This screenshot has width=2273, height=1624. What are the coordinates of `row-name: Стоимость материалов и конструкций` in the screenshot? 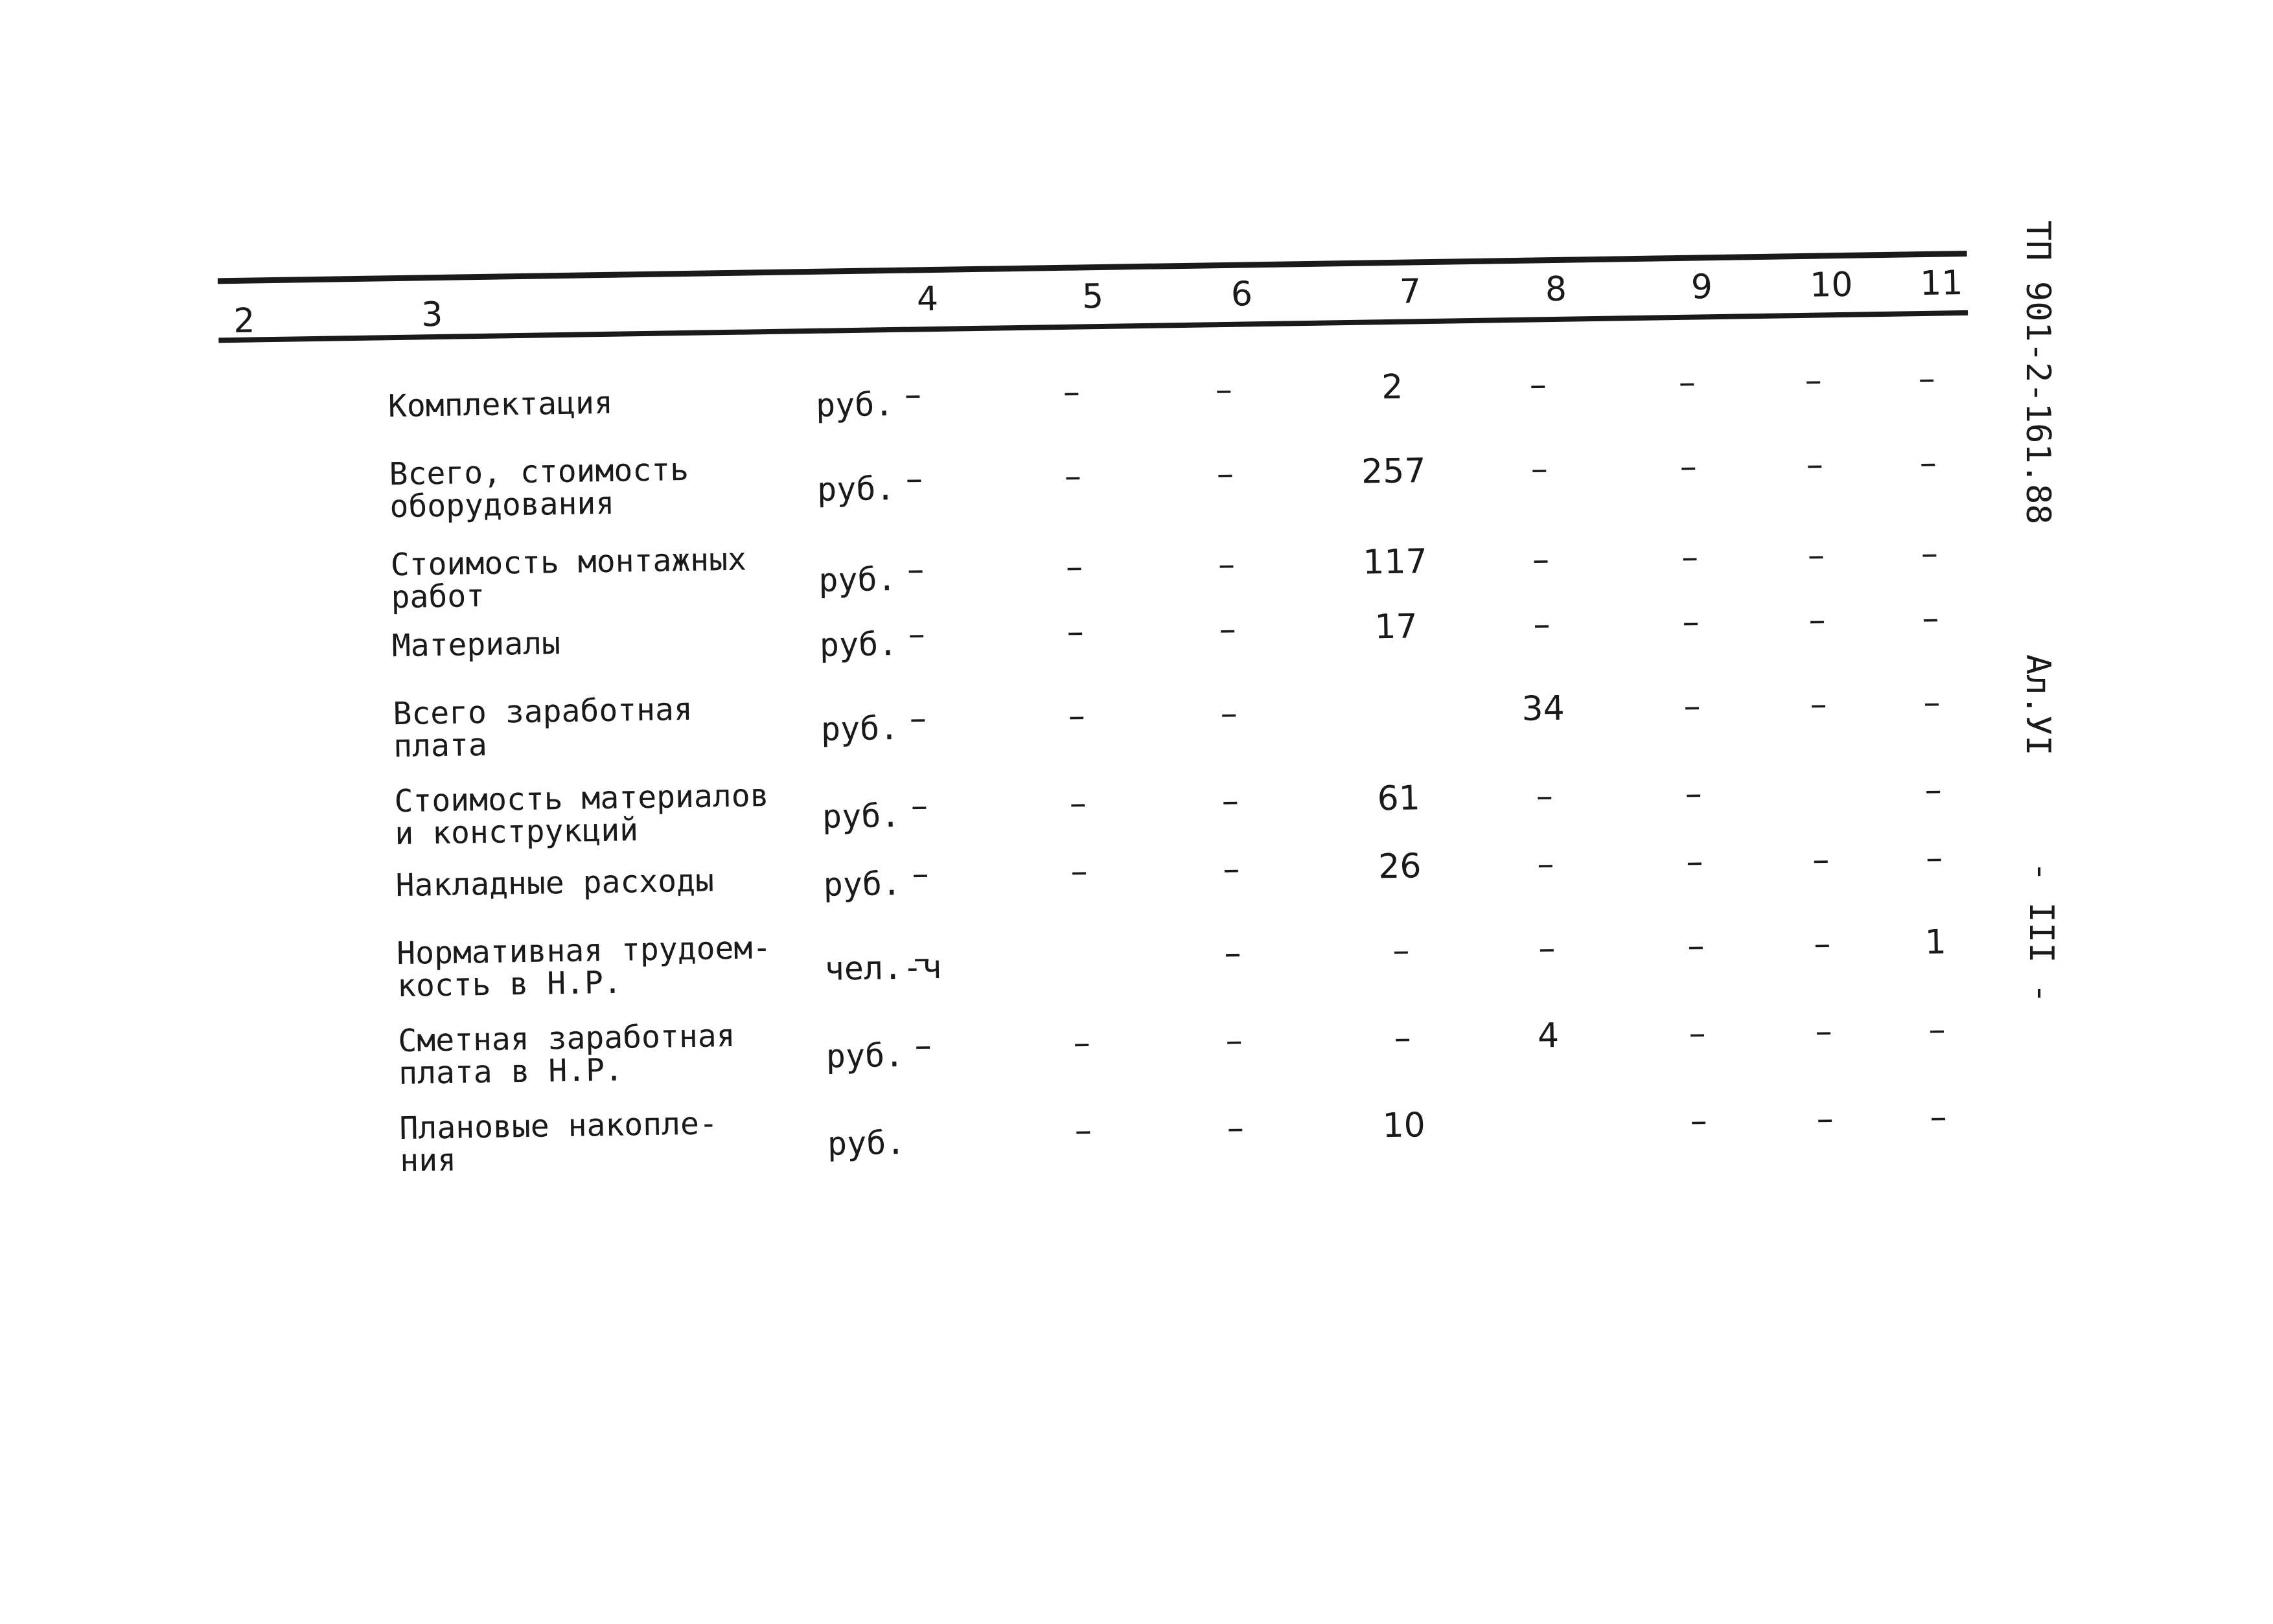 It's located at (581, 814).